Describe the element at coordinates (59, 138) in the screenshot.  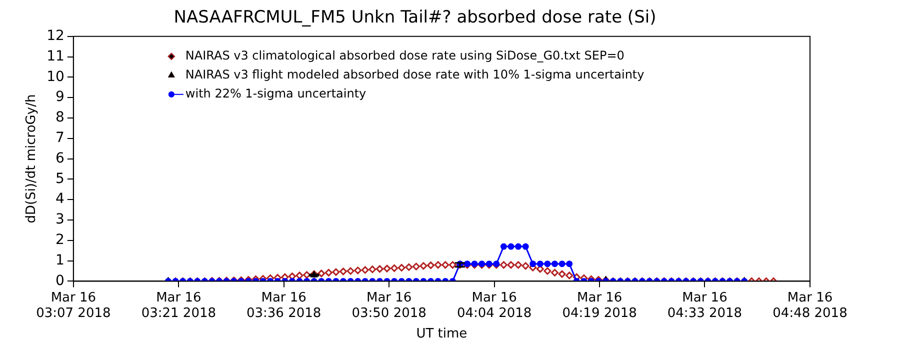
I see `y-tick-label: 7` at that location.